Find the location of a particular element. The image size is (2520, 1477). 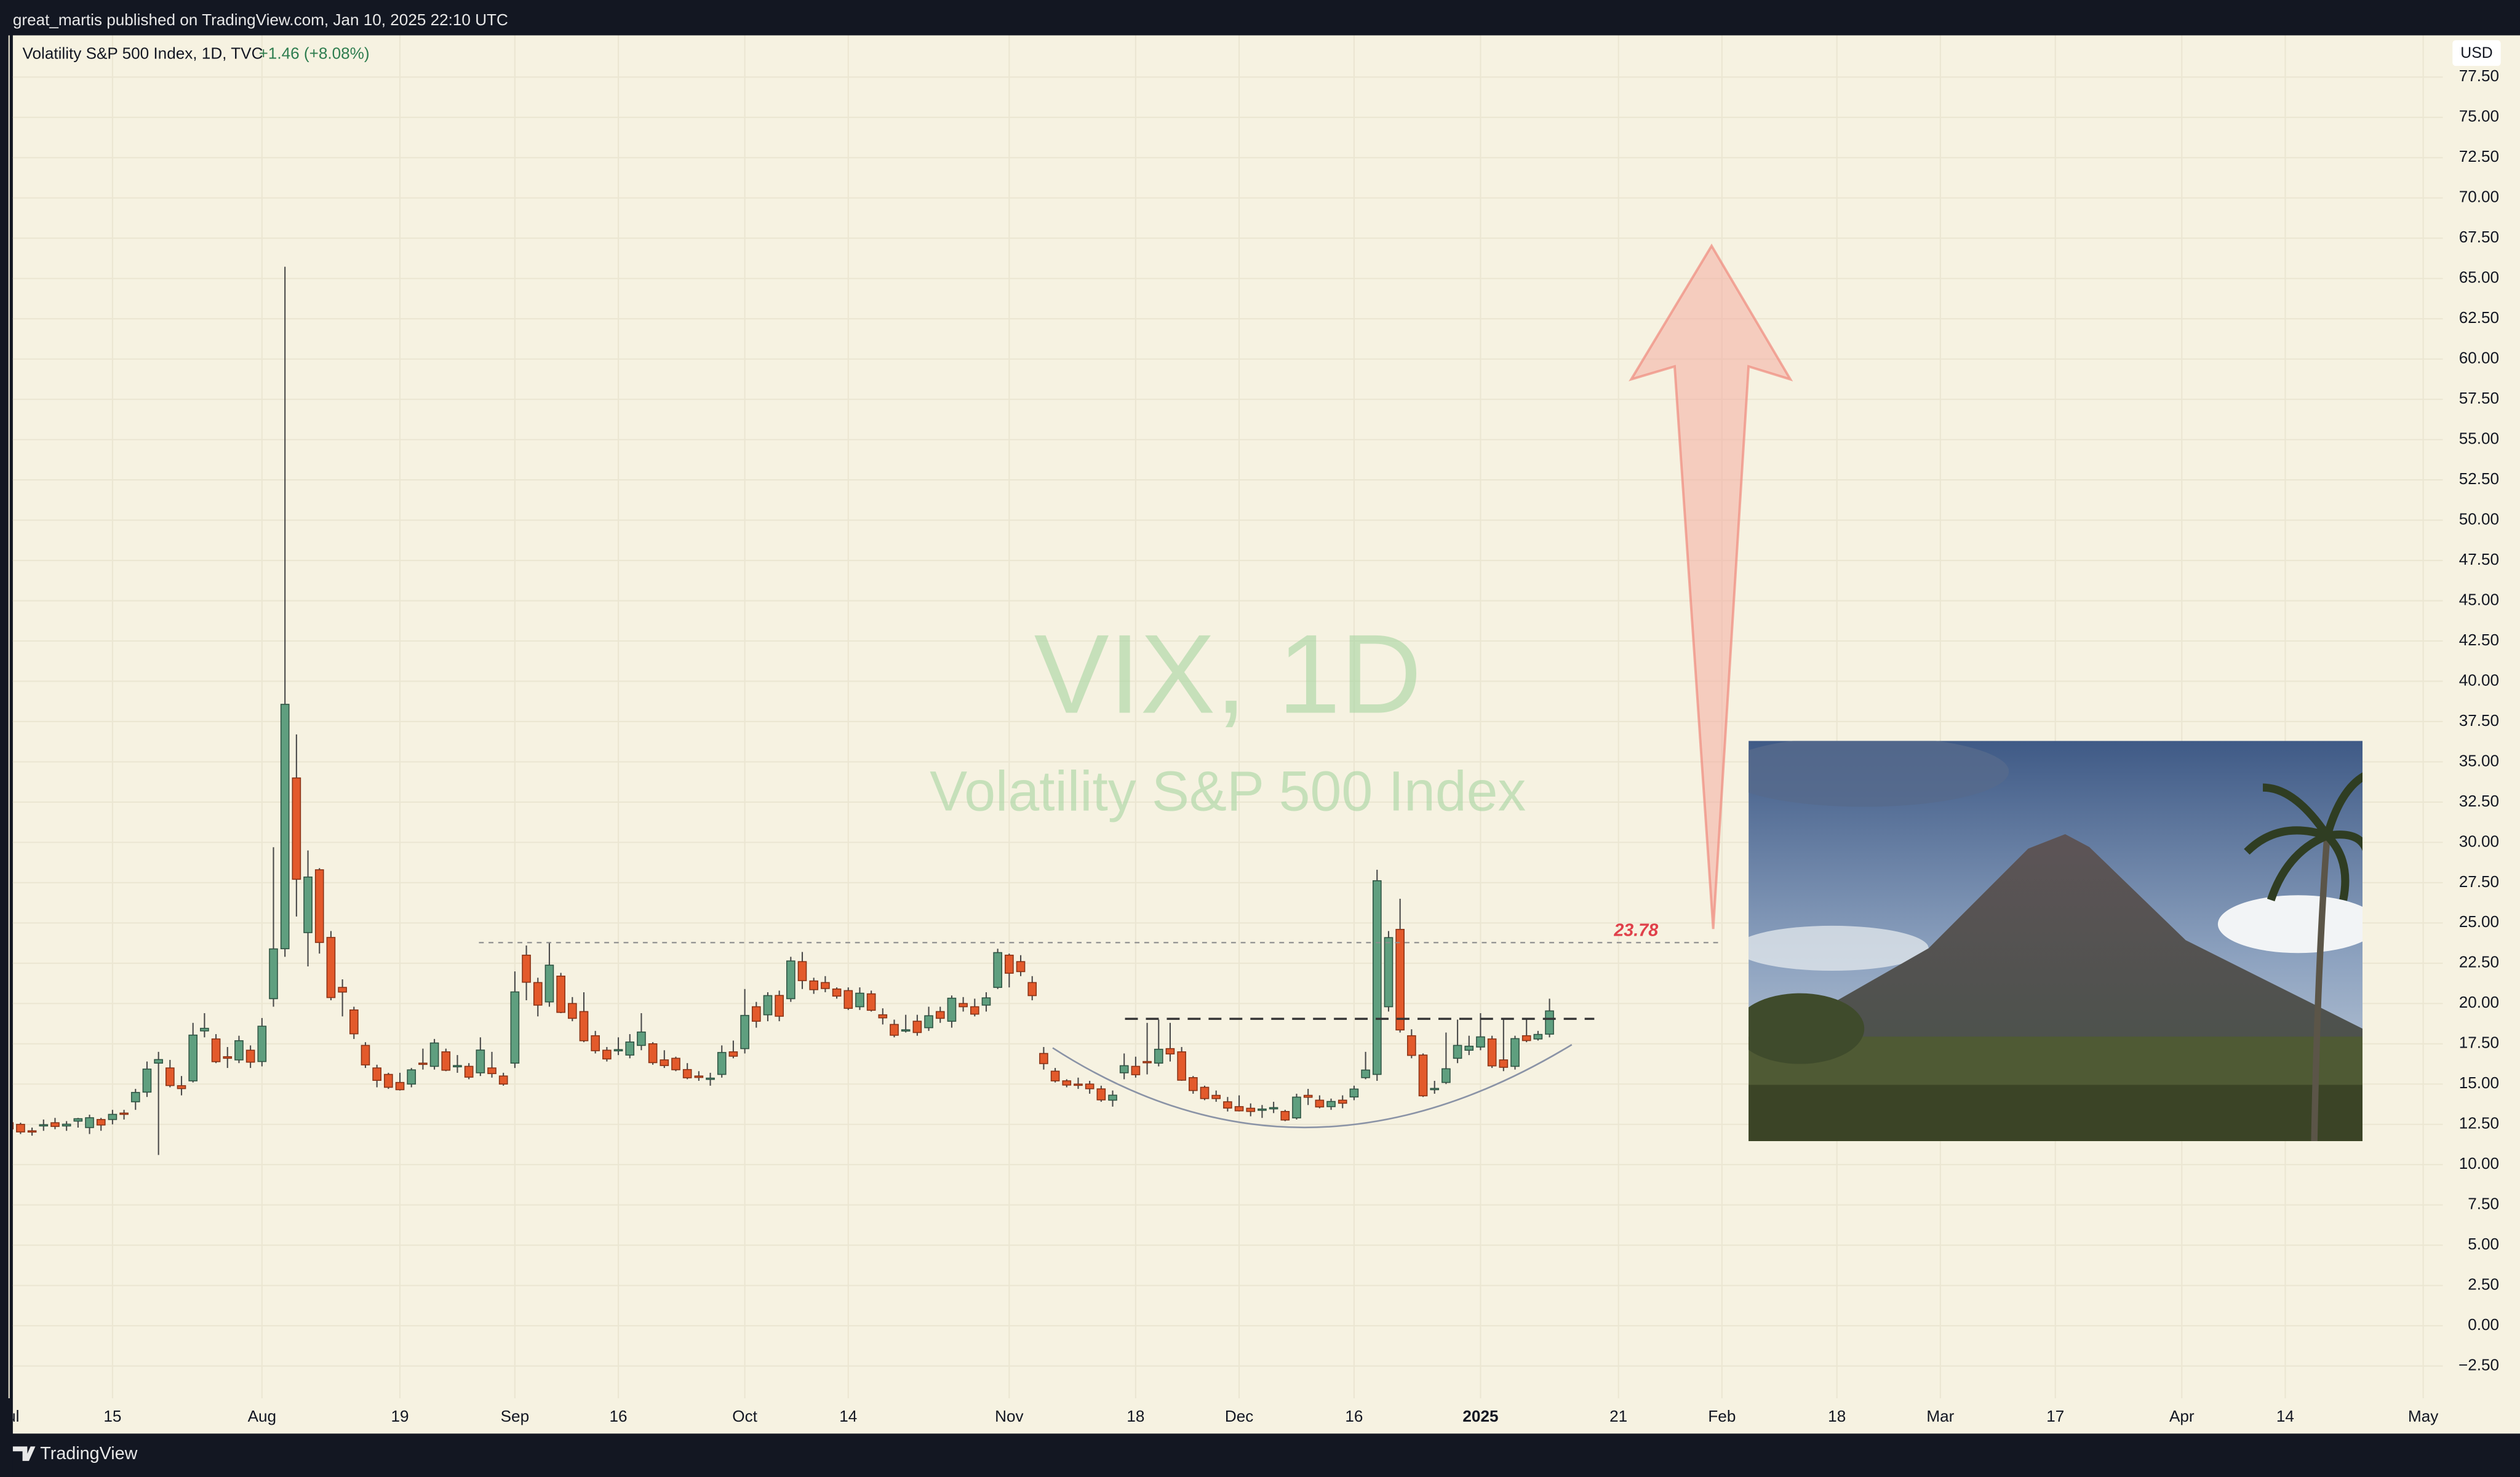

y-tick-label: 75.00 is located at coordinates (2479, 116).